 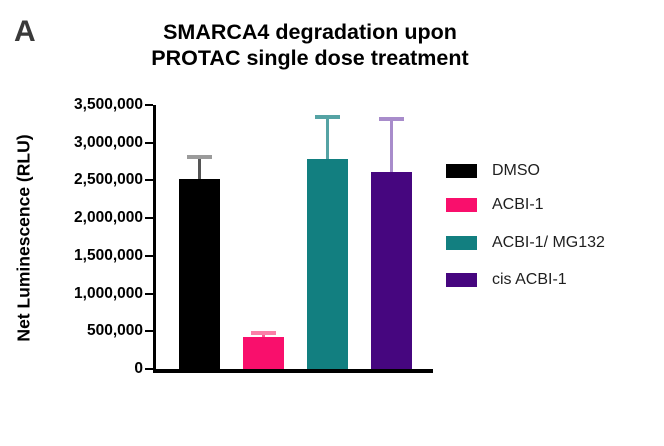 I want to click on y-tick-label: 1,000,000, so click(x=108, y=293).